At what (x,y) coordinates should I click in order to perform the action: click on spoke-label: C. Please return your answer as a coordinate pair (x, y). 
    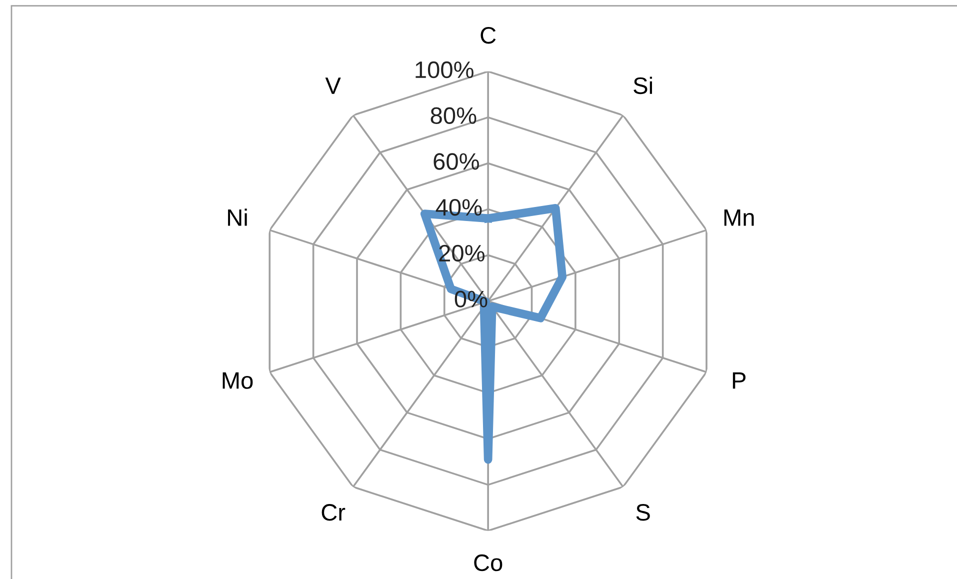
    Looking at the image, I should click on (488, 35).